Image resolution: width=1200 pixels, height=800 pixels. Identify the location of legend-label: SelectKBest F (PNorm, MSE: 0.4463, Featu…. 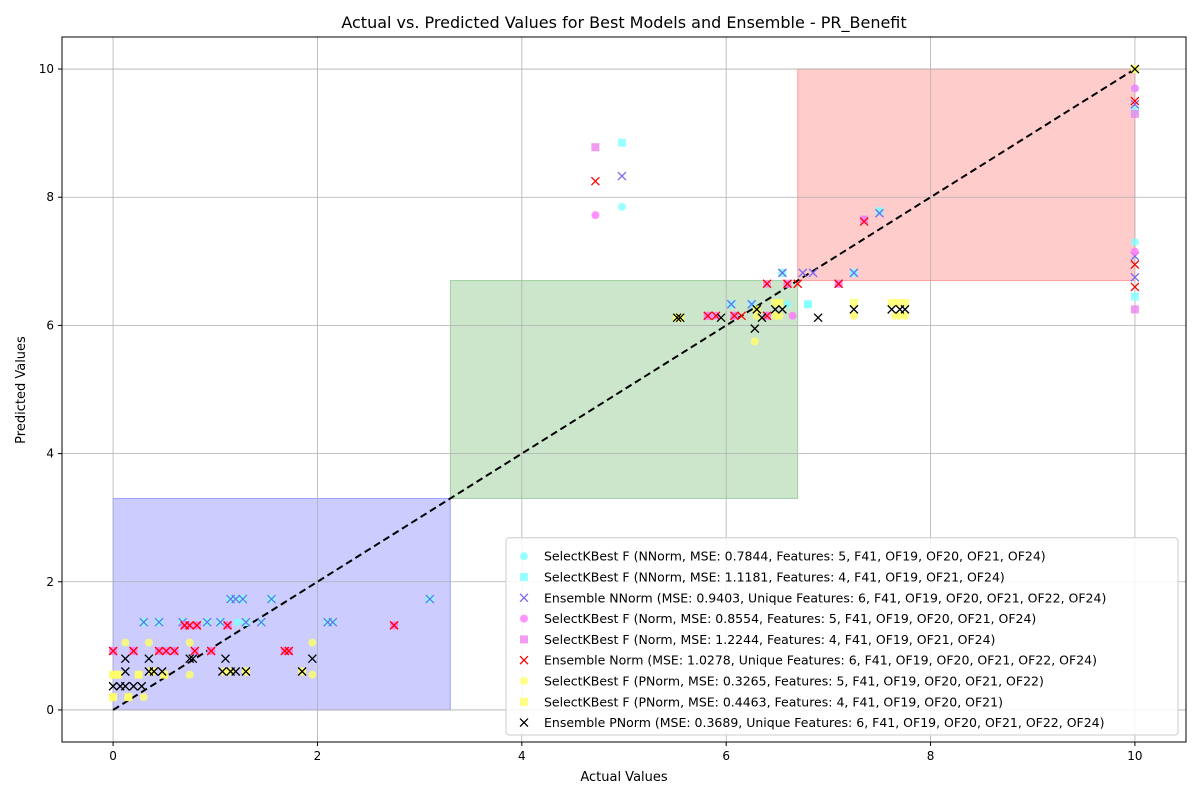
(773, 701).